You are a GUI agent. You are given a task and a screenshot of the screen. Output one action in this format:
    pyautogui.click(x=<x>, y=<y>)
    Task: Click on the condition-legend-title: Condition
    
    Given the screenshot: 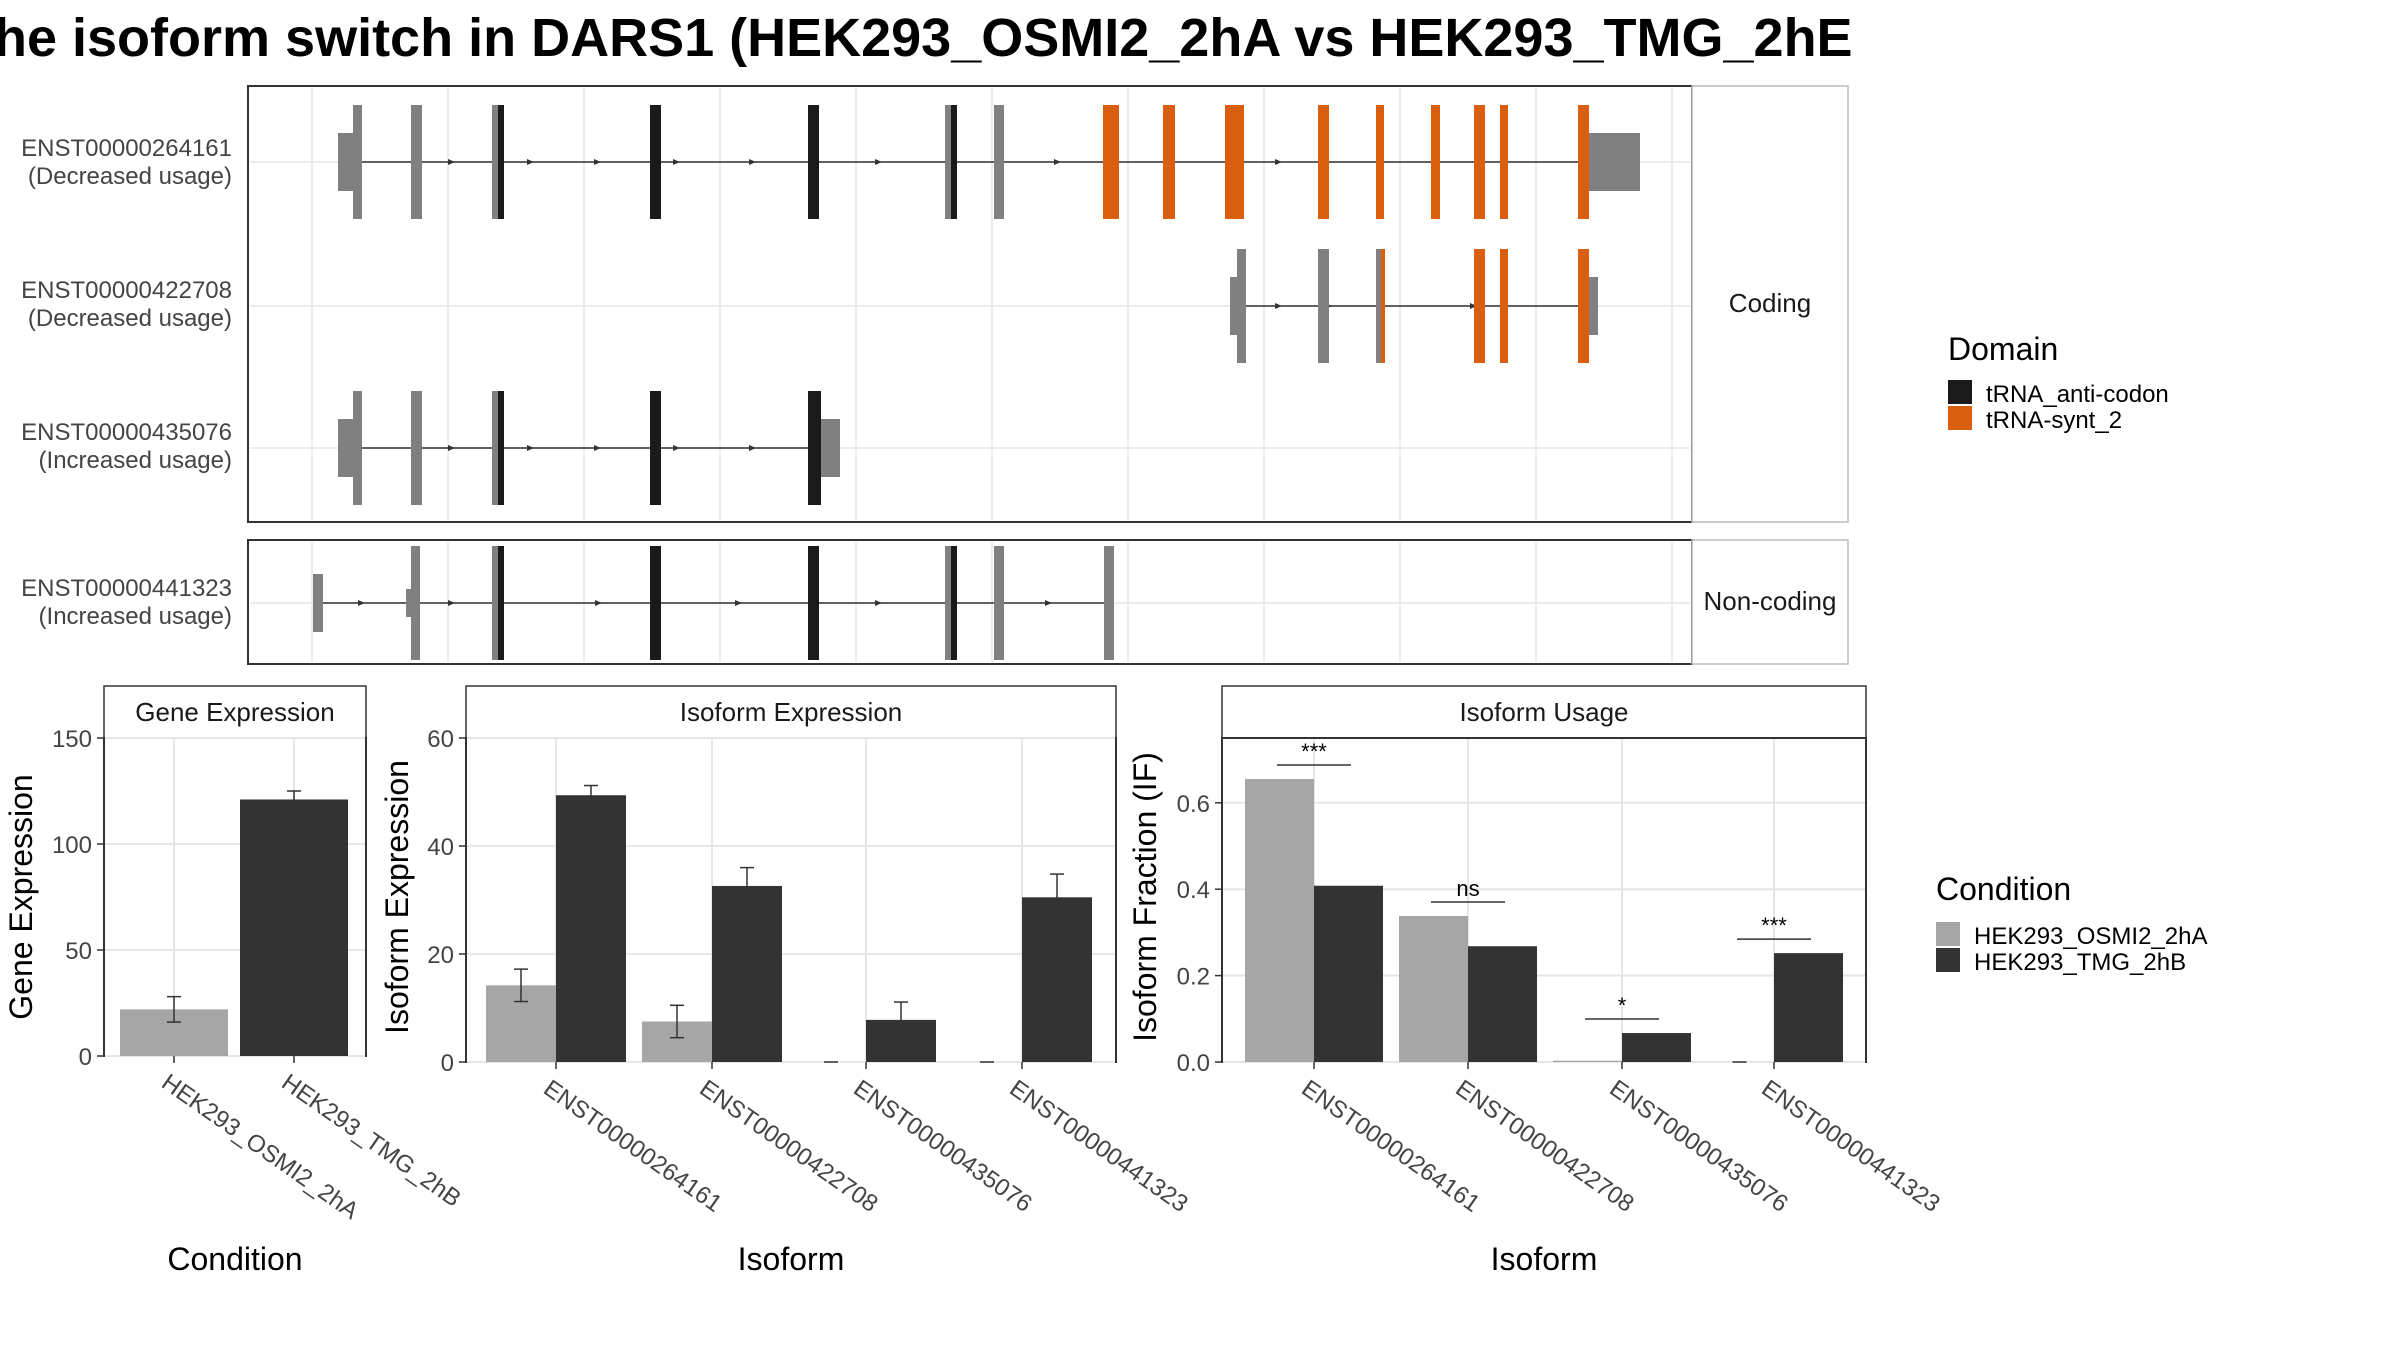 What is the action you would take?
    pyautogui.click(x=2003, y=889)
    